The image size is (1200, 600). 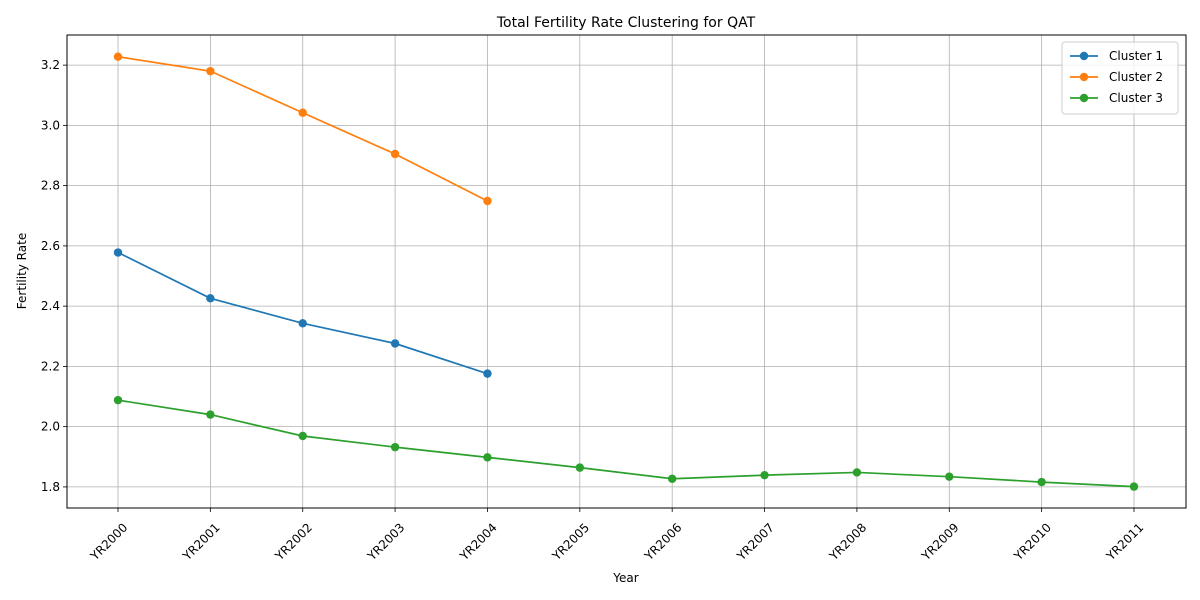 What do you see at coordinates (570, 541) in the screenshot?
I see `x-tick-label: YR2005` at bounding box center [570, 541].